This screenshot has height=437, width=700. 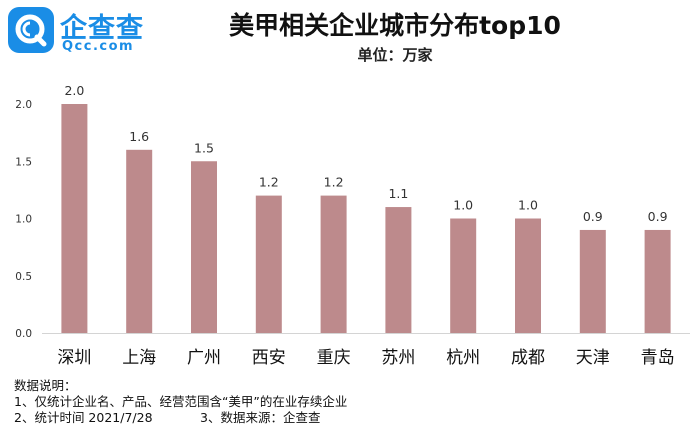 I want to click on x-tick-label: 天津, so click(x=593, y=358).